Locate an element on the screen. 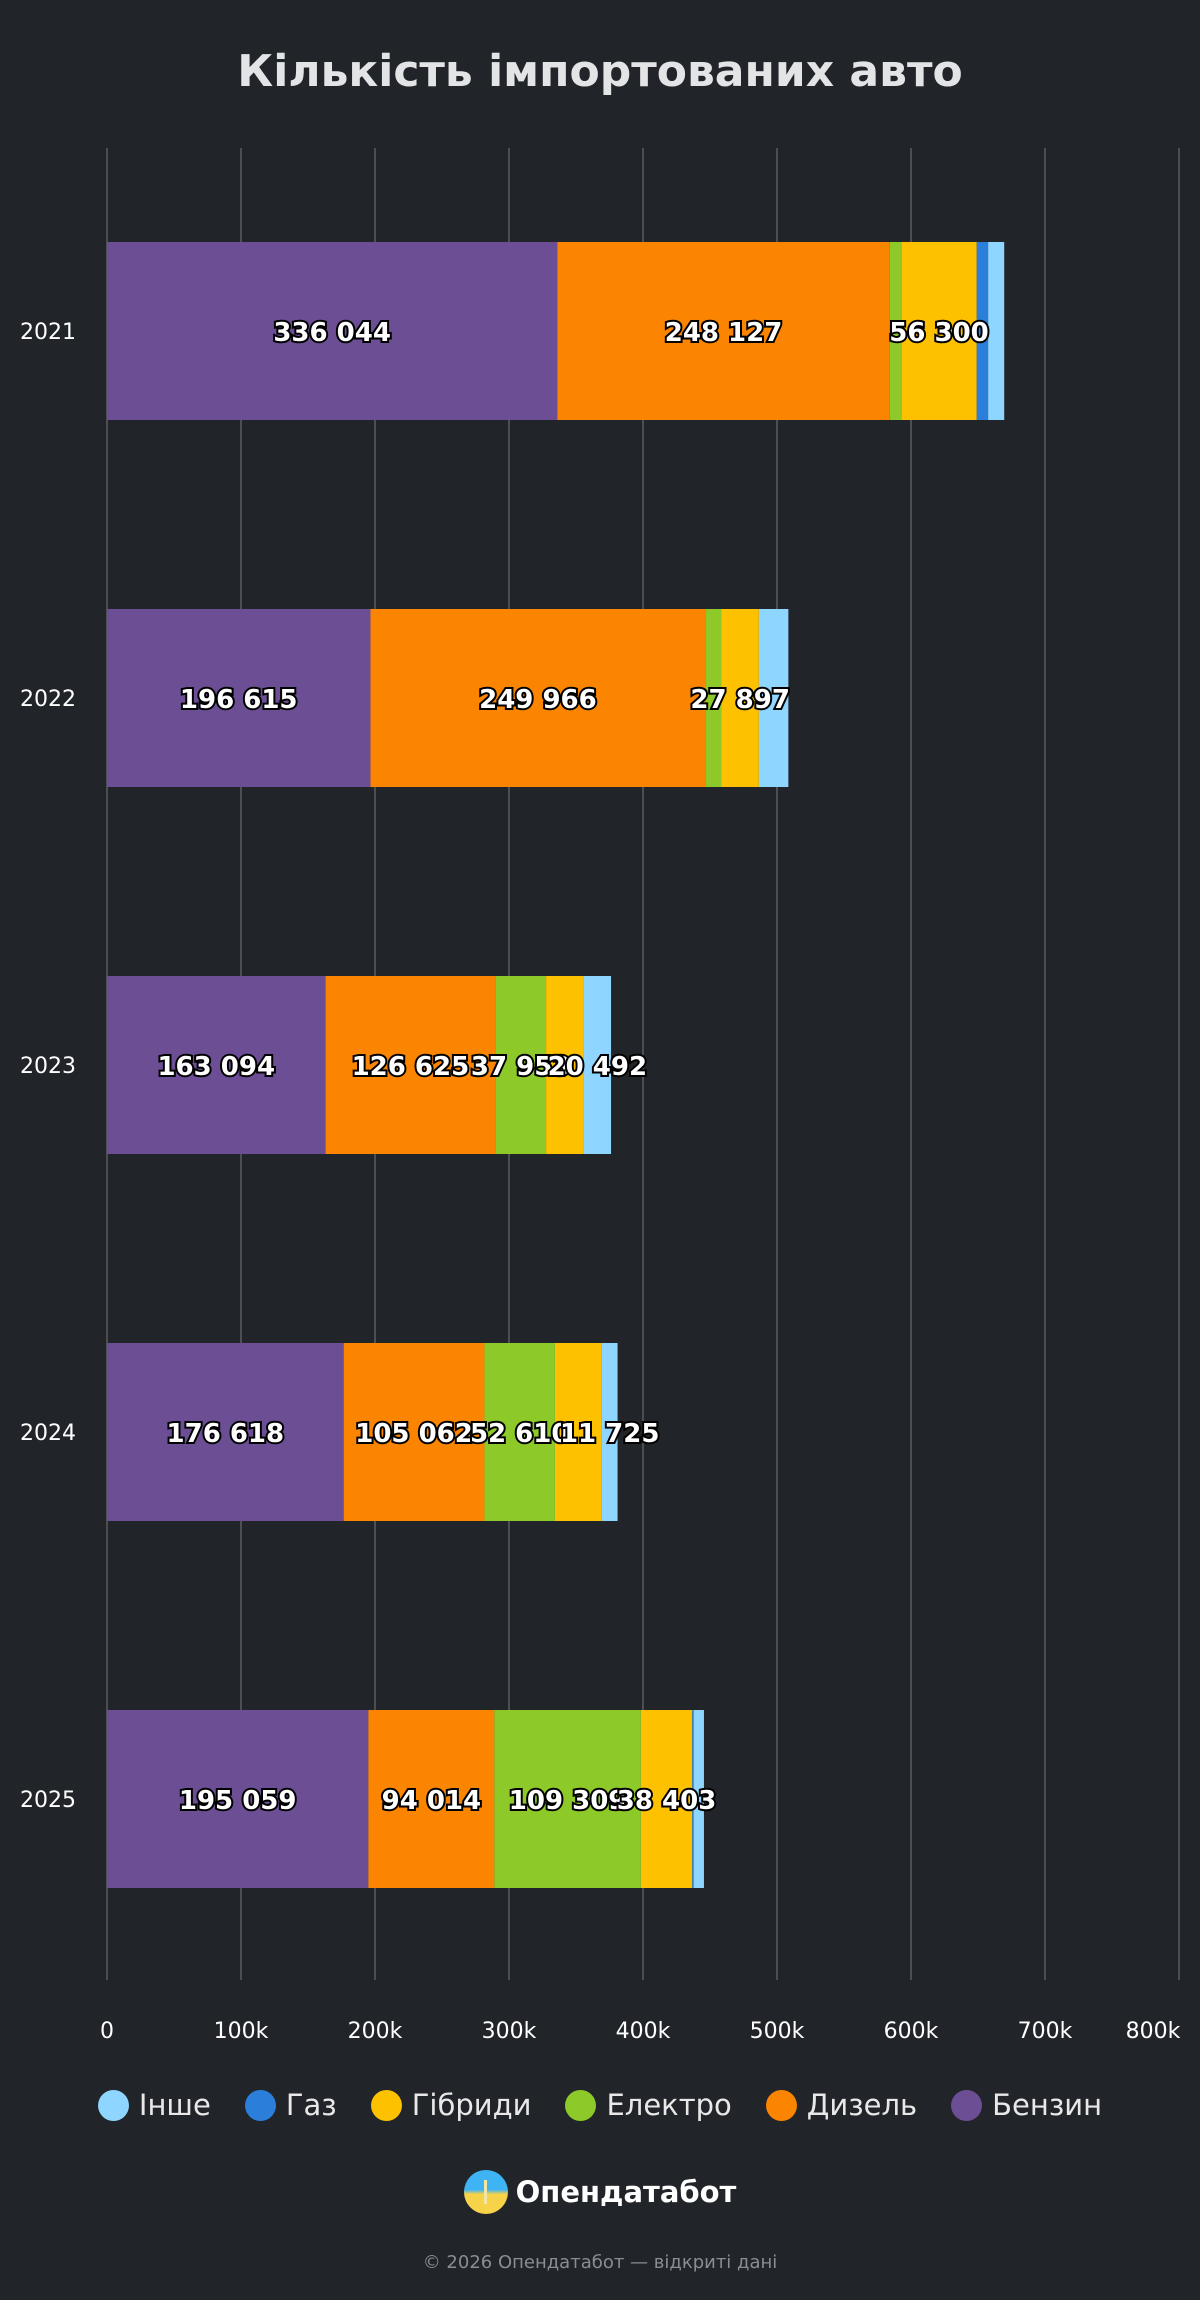 Image resolution: width=1200 pixels, height=2300 pixels. data-label: 126 625 is located at coordinates (411, 1067).